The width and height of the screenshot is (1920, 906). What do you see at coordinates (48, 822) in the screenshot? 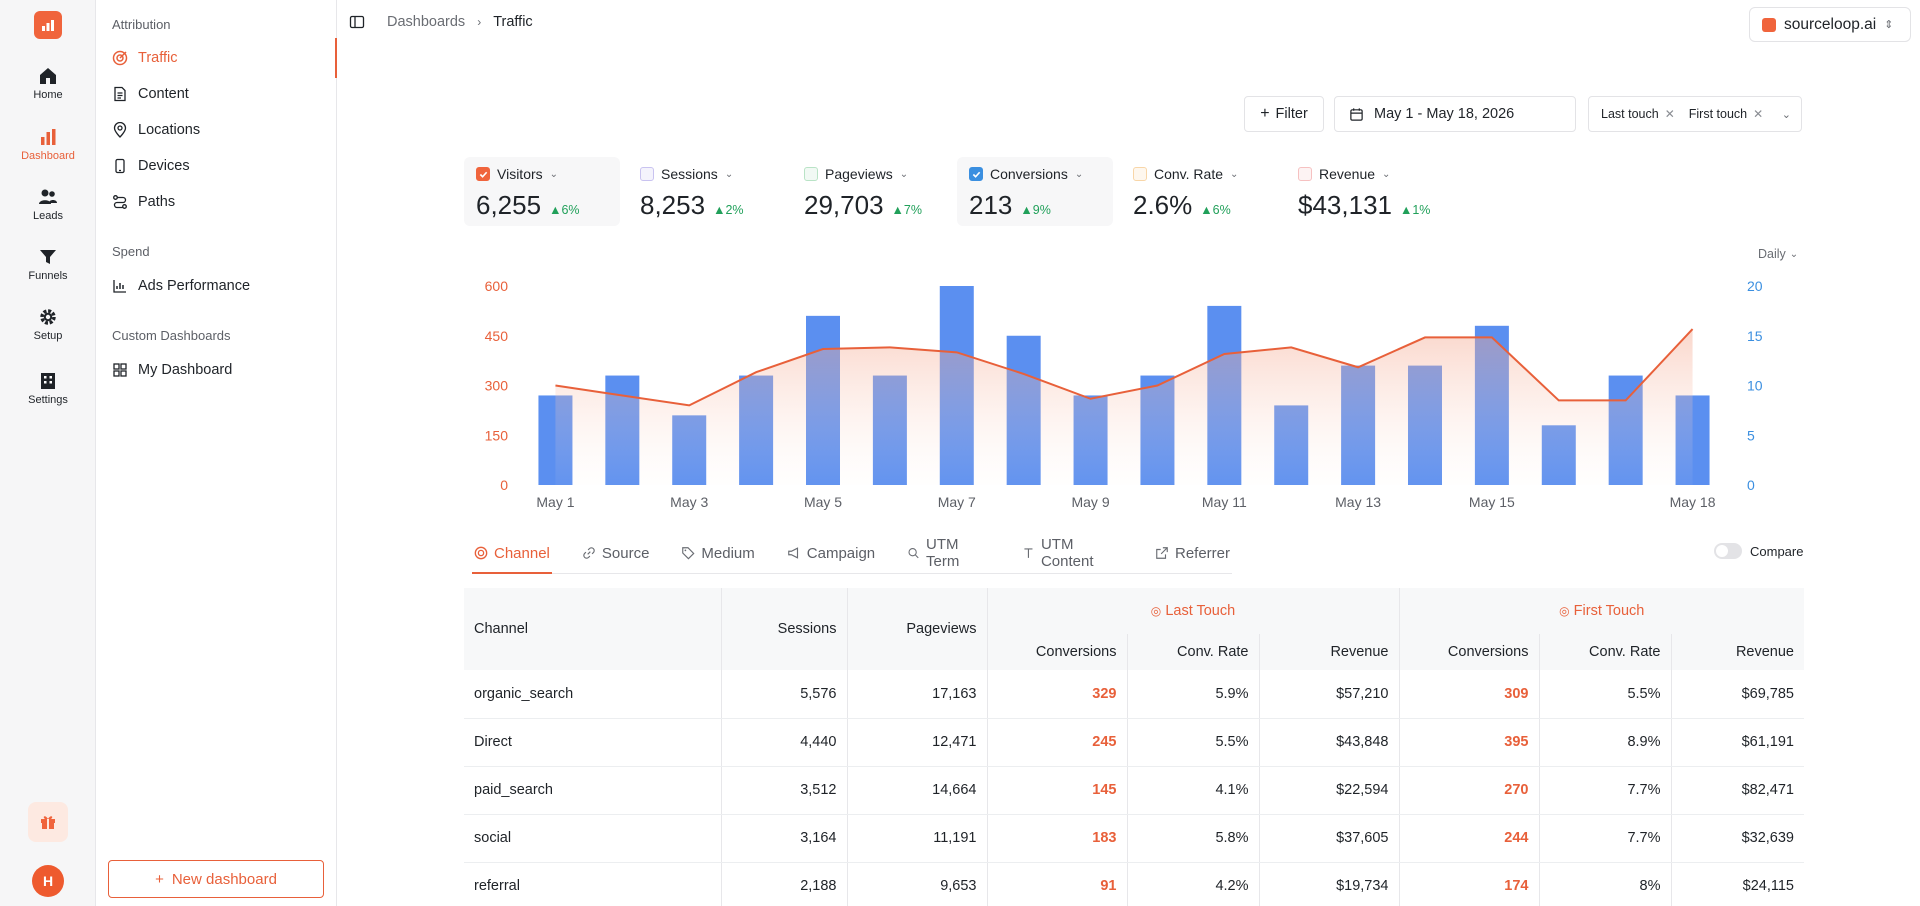
I see `gift-button` at bounding box center [48, 822].